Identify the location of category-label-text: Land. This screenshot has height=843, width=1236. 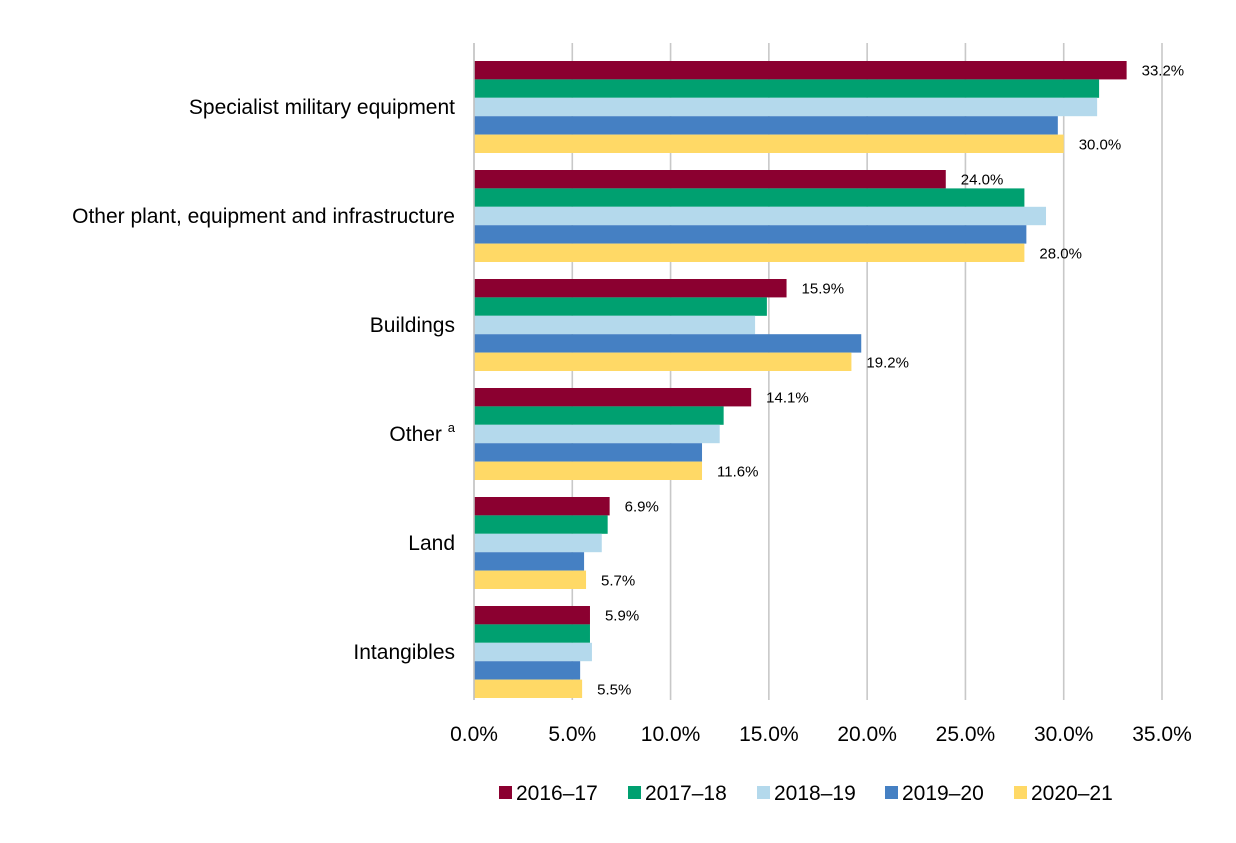
(431, 543).